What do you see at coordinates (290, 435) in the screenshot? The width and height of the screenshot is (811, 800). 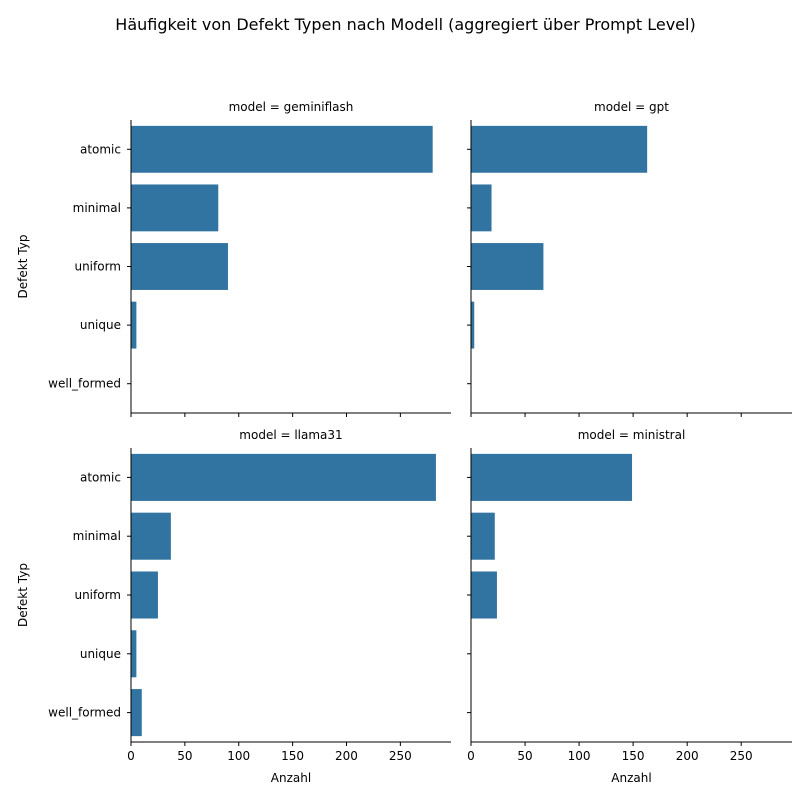 I see `facet-title: model = llama31` at bounding box center [290, 435].